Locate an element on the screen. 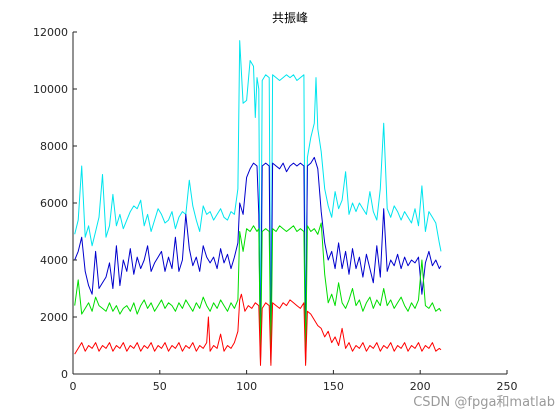  y-tick-label: 0 is located at coordinates (64, 374).